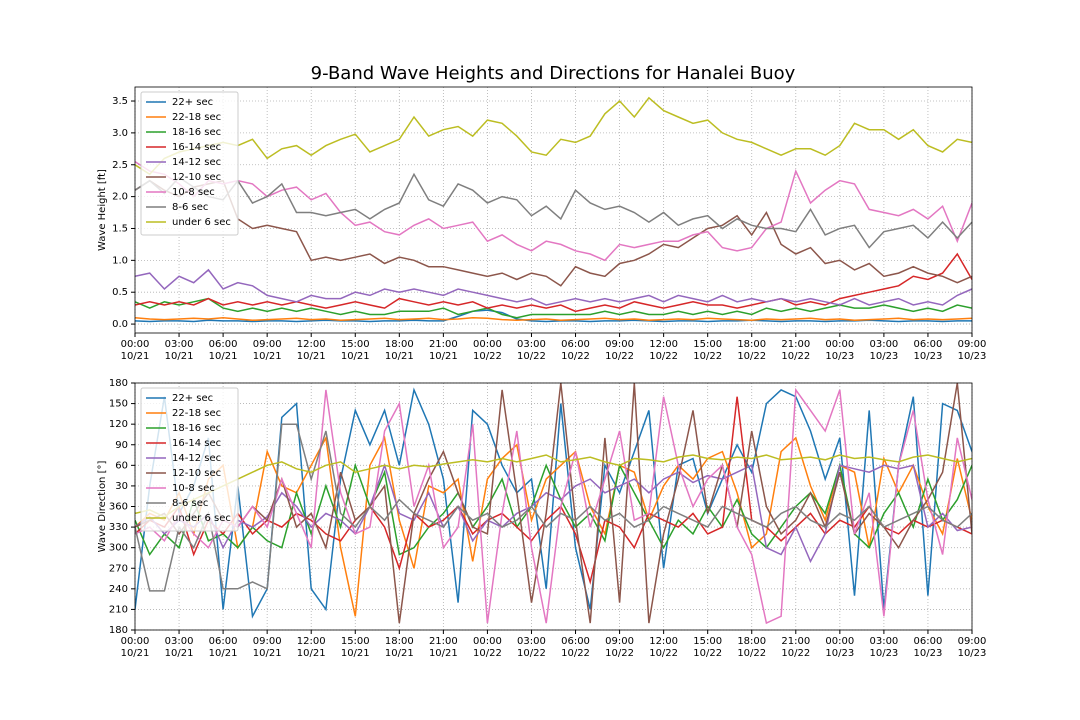 The height and width of the screenshot is (720, 1080). Describe the element at coordinates (884, 350) in the screenshot. I see `x-tick-label: 03:00 10/23` at that location.